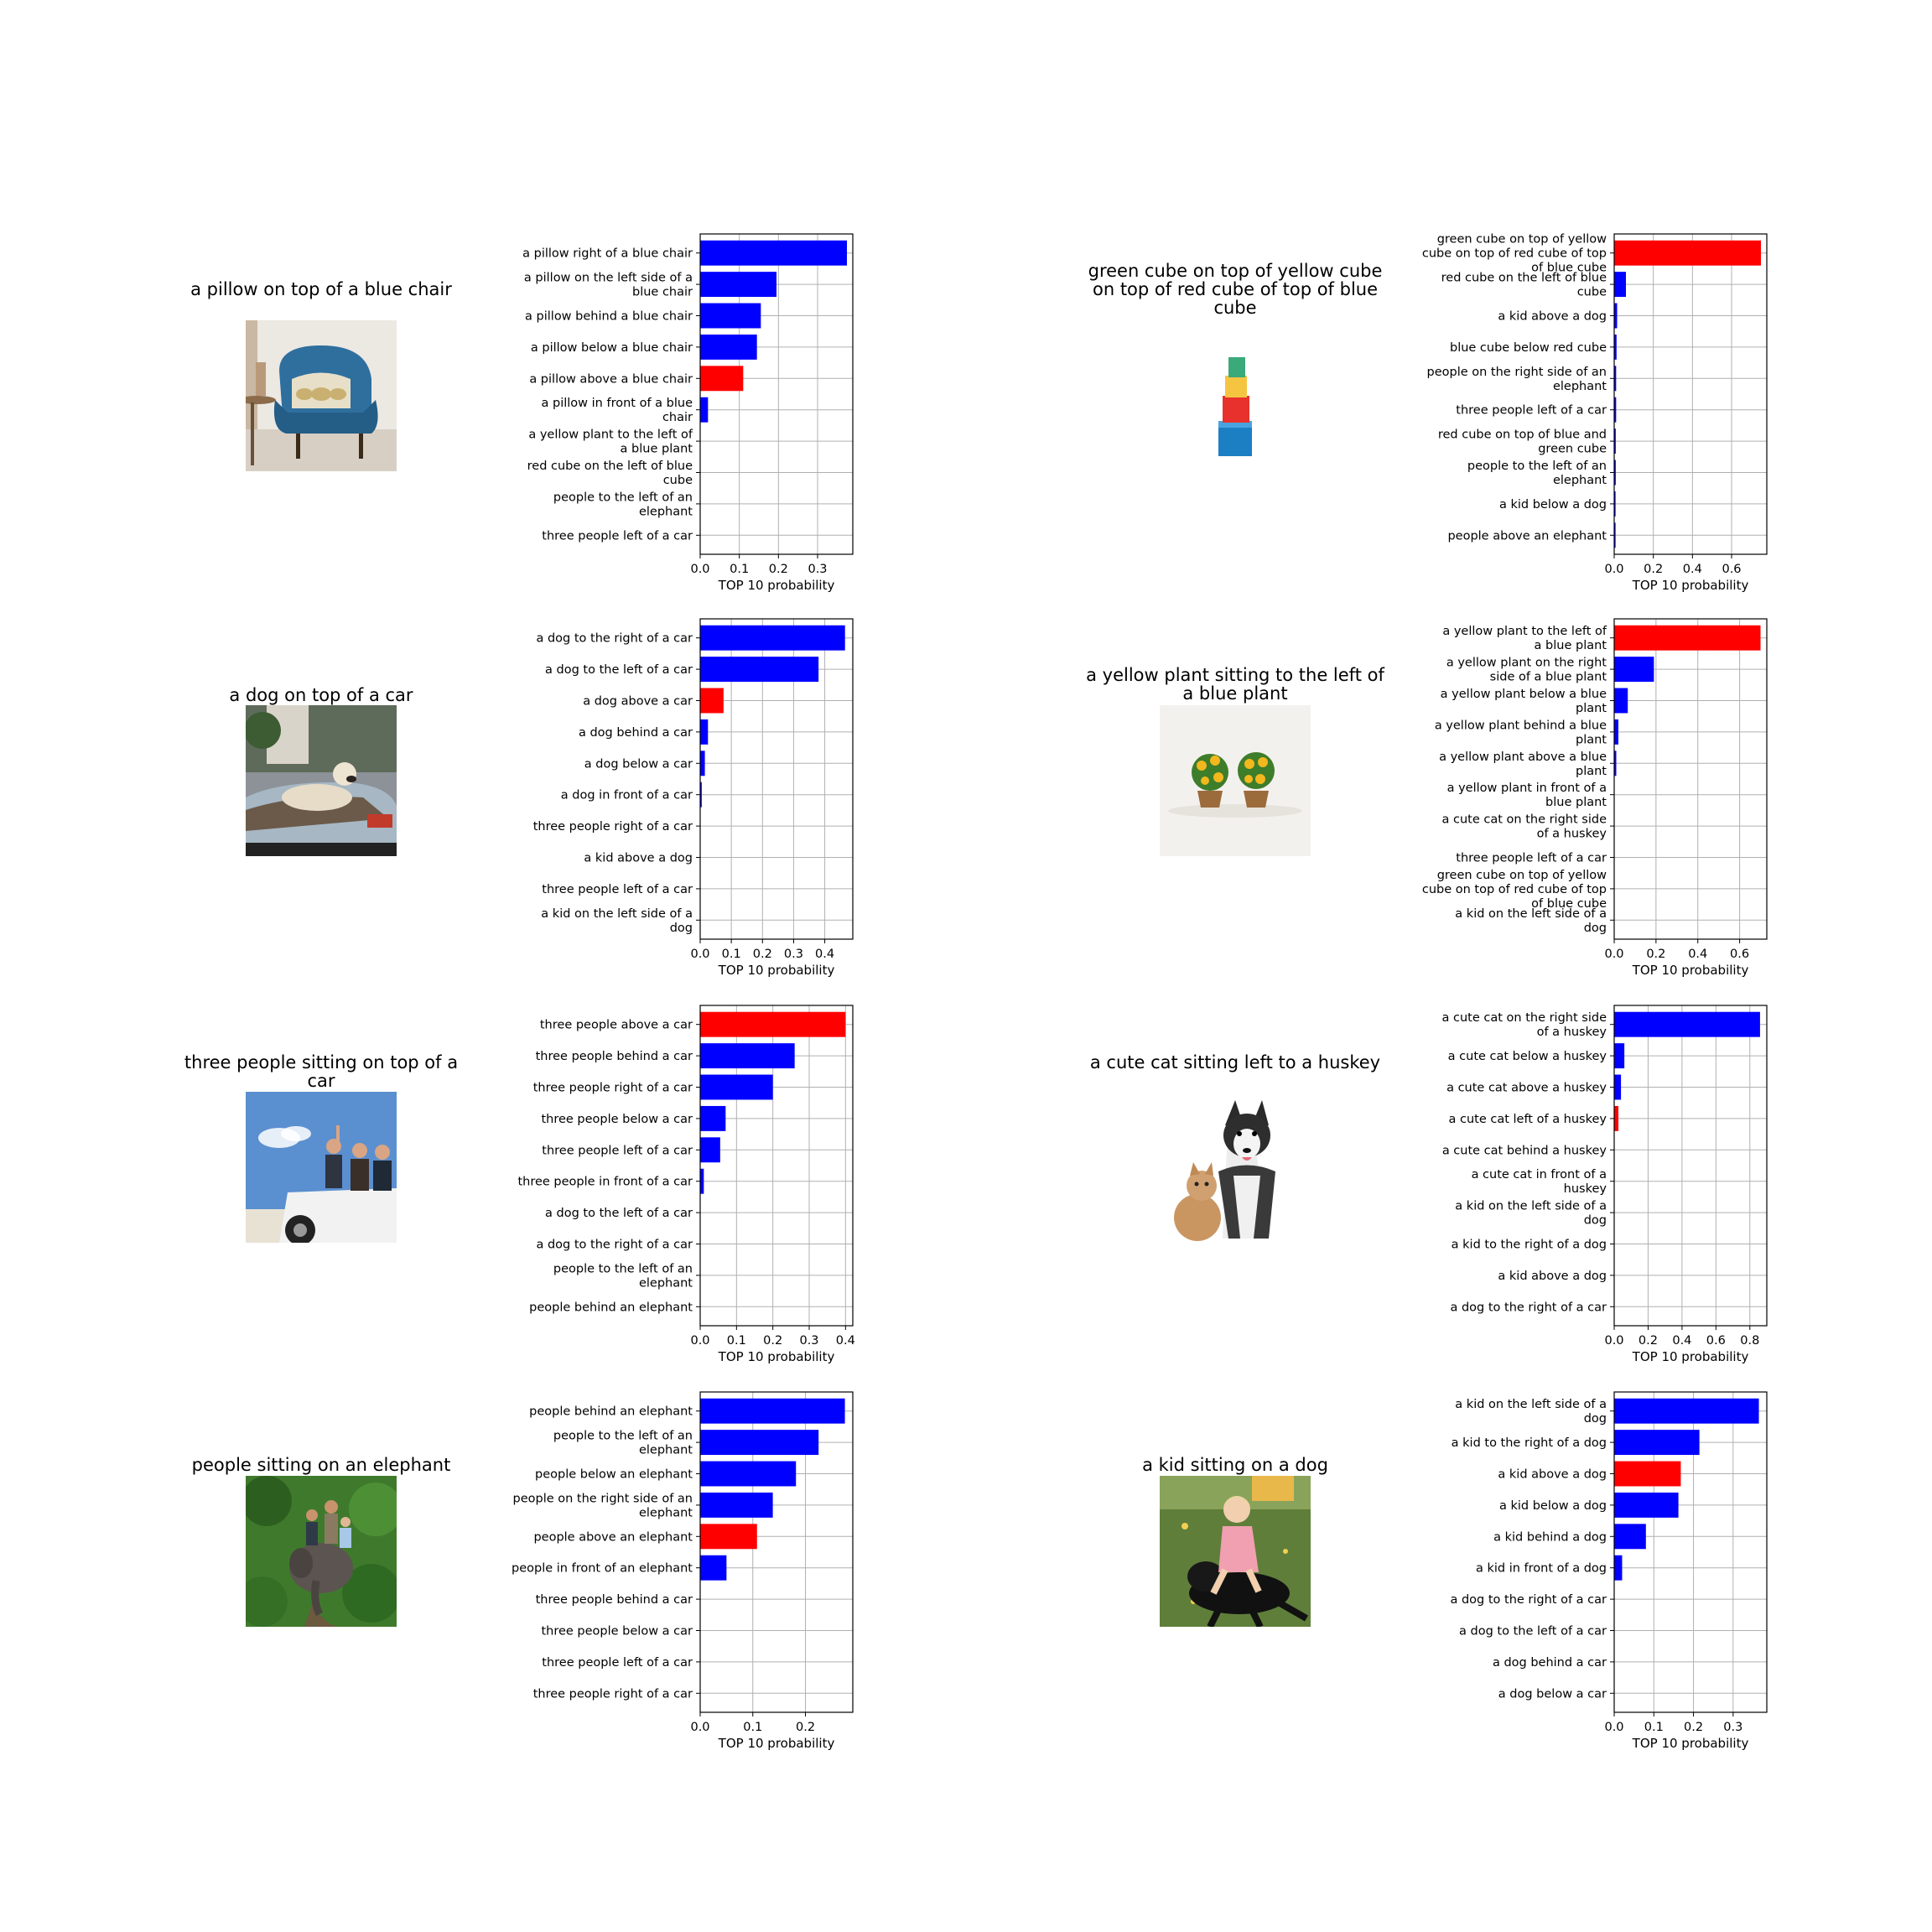  I want to click on y-tick-label: a pillow below a blue chair, so click(612, 348).